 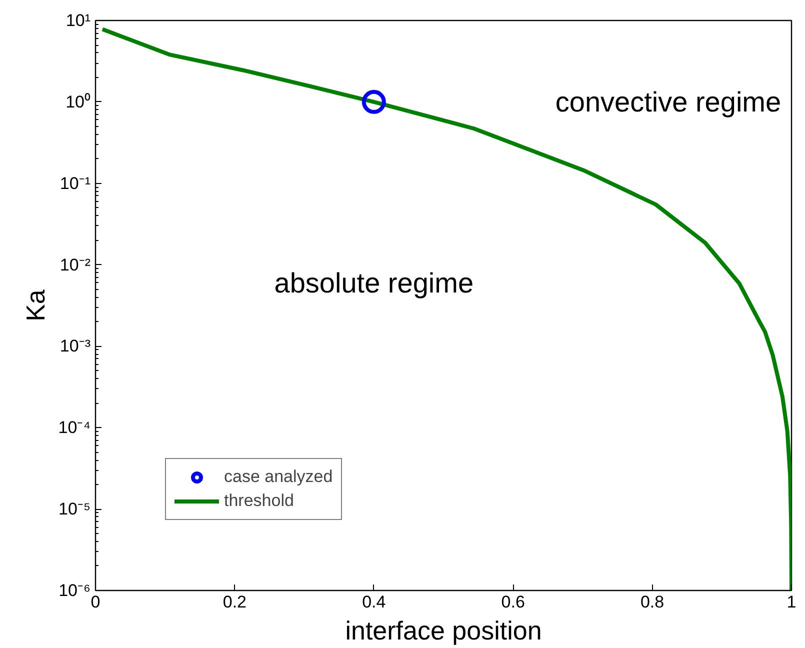 I want to click on x-tick-label: 1, so click(x=791, y=602).